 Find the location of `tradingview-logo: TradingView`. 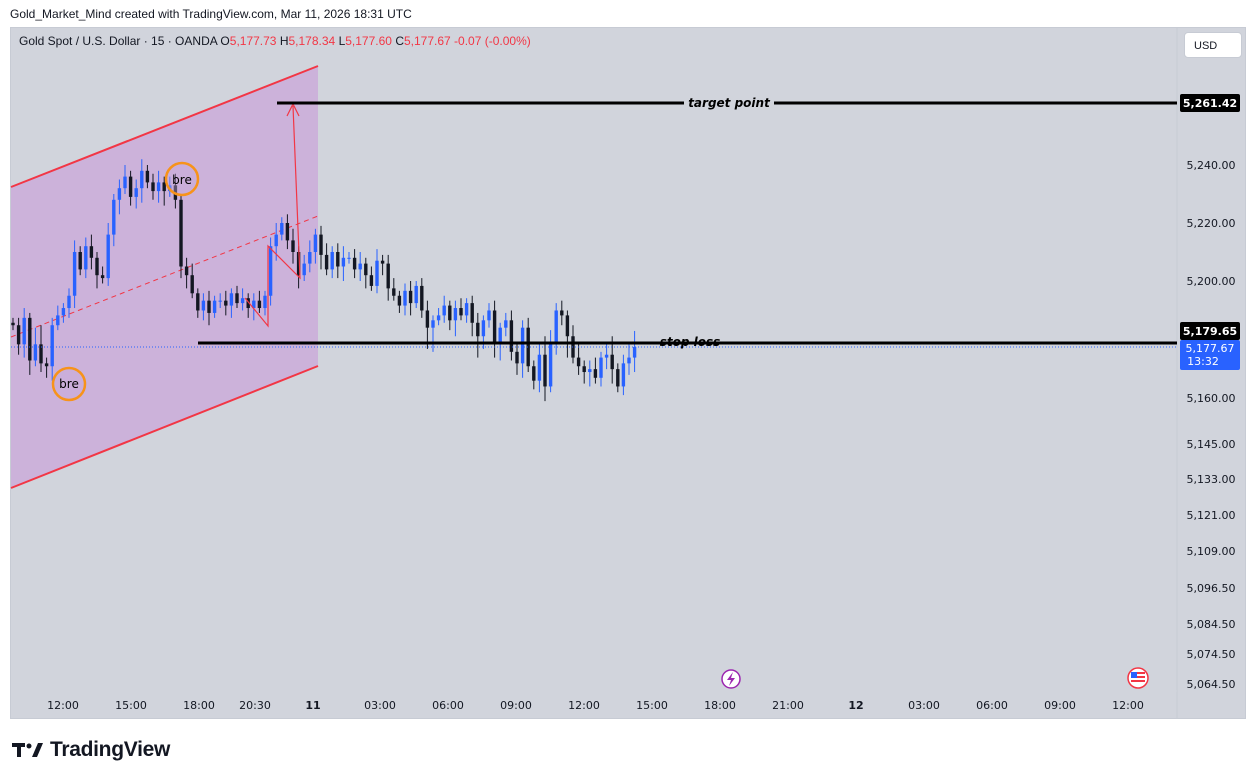

tradingview-logo: TradingView is located at coordinates (91, 750).